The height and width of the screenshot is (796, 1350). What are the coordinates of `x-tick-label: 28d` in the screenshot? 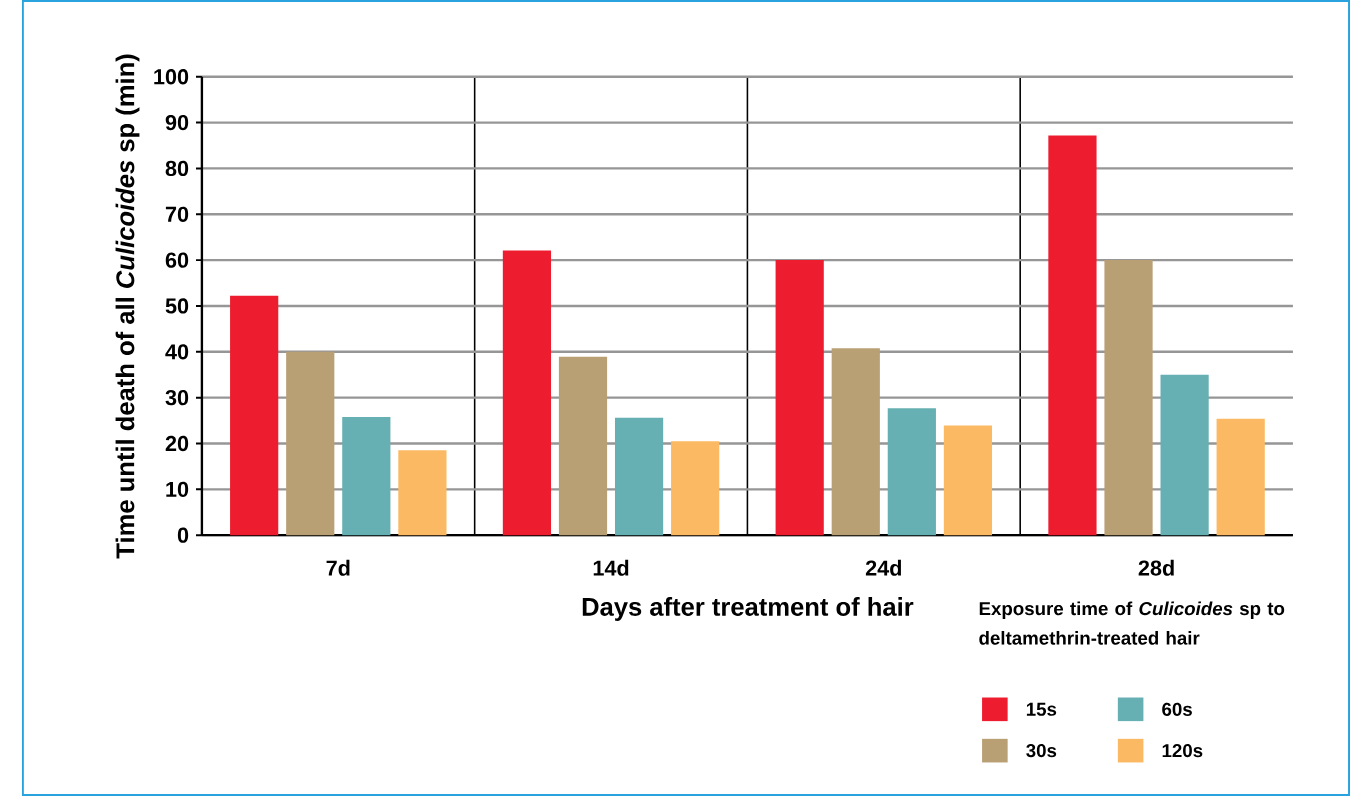 It's located at (1156, 567).